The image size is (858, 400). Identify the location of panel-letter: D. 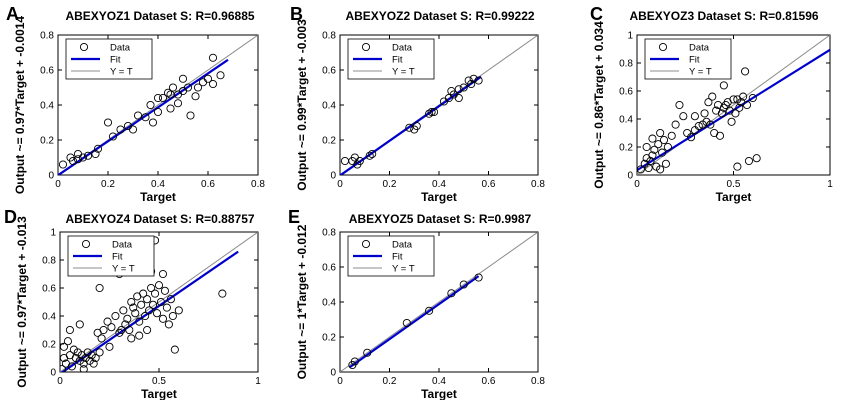
(10, 217).